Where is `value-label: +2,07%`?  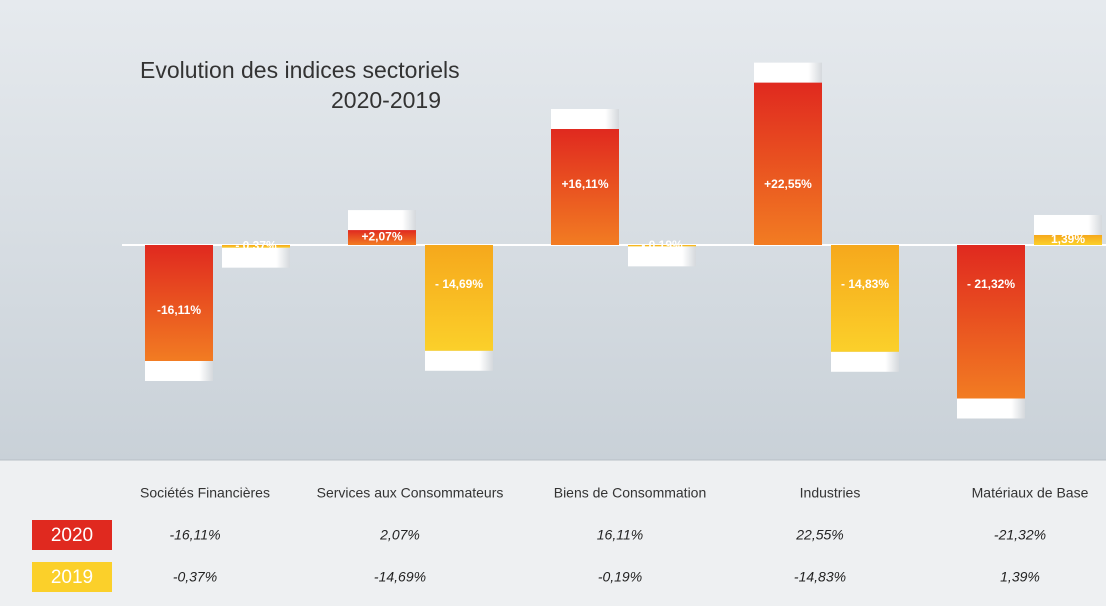 value-label: +2,07% is located at coordinates (381, 237).